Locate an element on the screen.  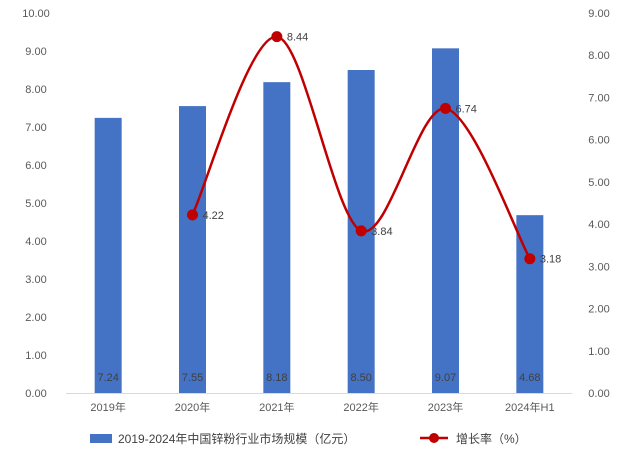
right-tick-label: 0.00 is located at coordinates (598, 394).